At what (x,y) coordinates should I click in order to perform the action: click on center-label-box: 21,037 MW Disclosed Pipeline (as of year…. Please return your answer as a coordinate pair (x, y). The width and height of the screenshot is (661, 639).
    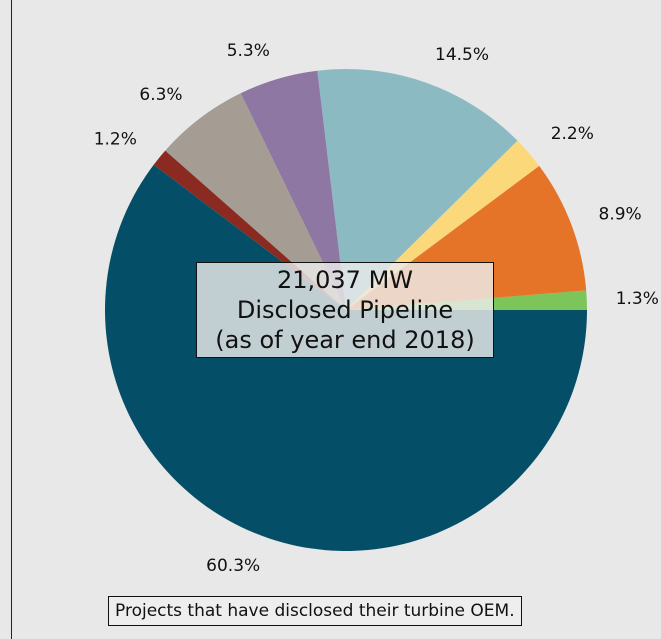
    Looking at the image, I should click on (345, 310).